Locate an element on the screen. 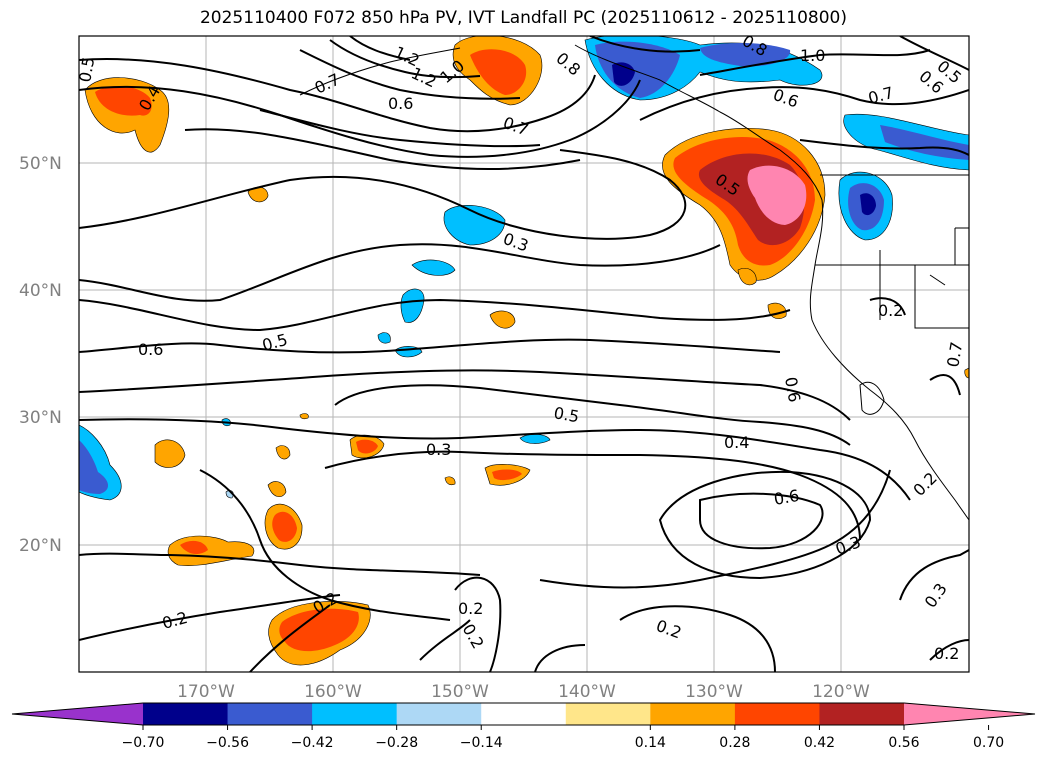  colorbar-tick-label: −0.56 is located at coordinates (227, 743).